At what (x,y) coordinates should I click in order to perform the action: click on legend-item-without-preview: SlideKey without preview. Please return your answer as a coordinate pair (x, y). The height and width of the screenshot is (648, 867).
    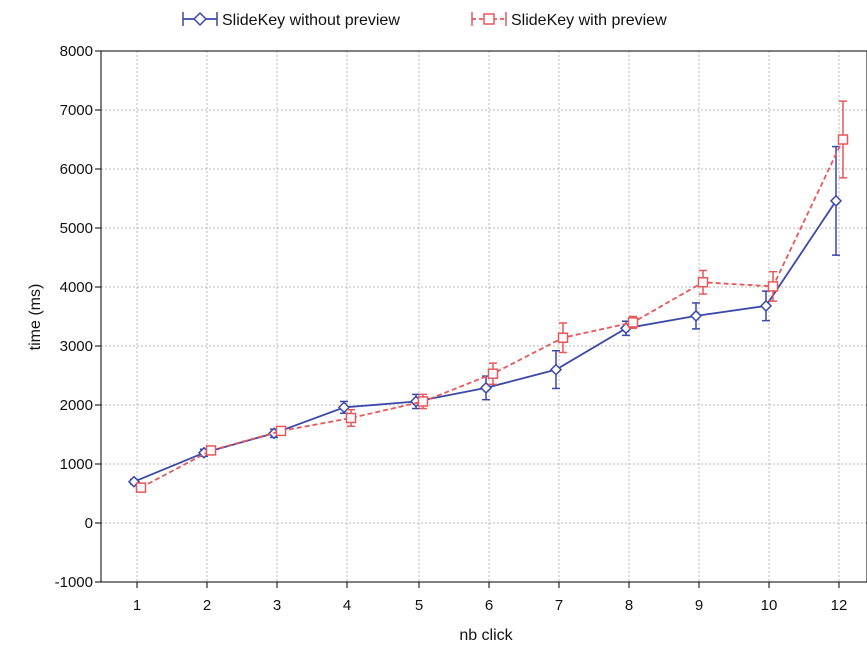
    Looking at the image, I should click on (291, 20).